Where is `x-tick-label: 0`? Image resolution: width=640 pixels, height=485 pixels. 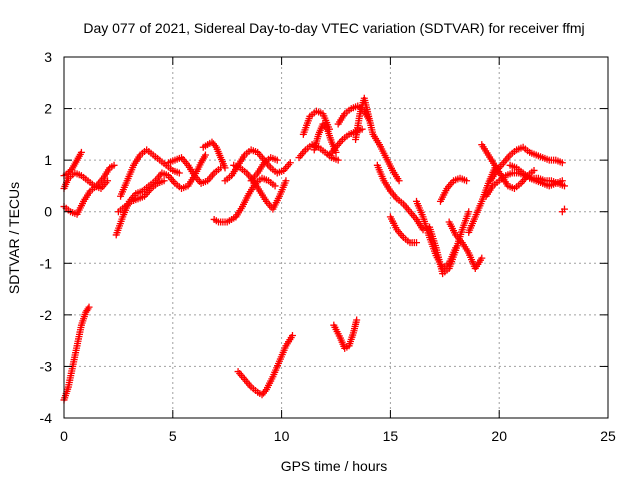 x-tick-label: 0 is located at coordinates (64, 436).